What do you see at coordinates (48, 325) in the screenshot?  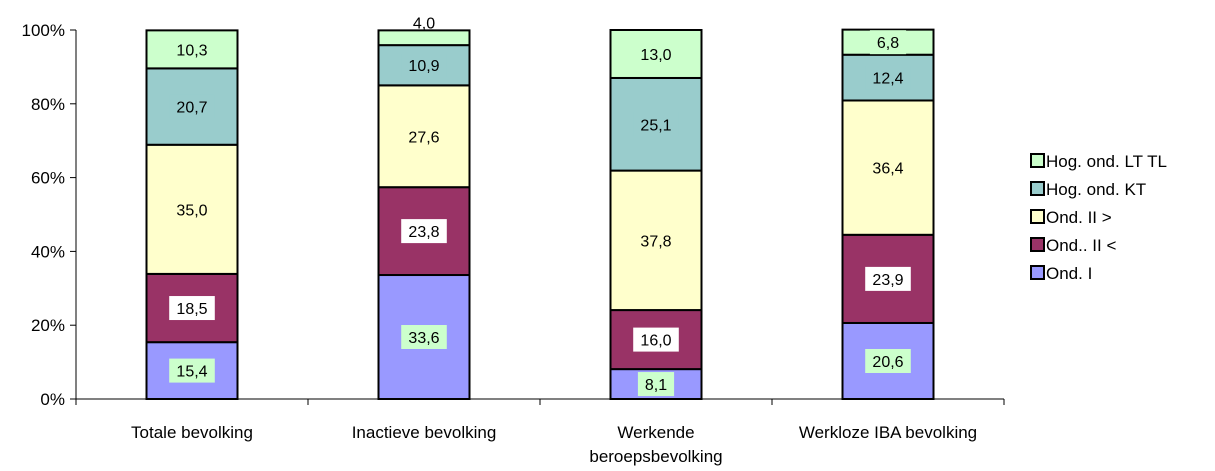 I see `y-tick-label: 20%` at bounding box center [48, 325].